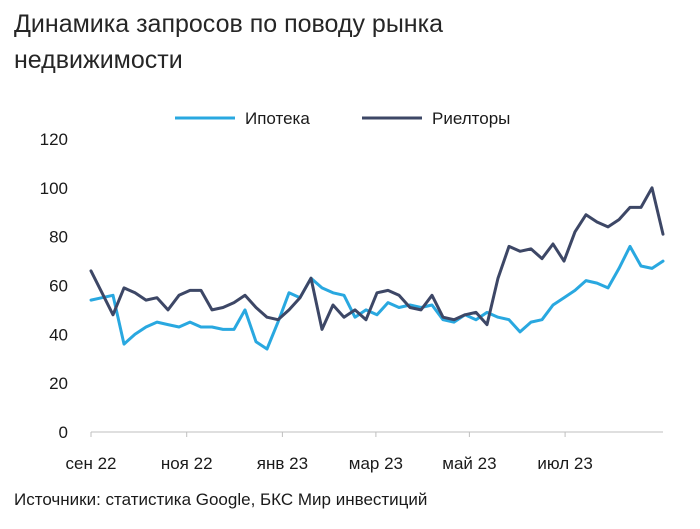  Describe the element at coordinates (58, 286) in the screenshot. I see `y-tick-label: 60` at that location.